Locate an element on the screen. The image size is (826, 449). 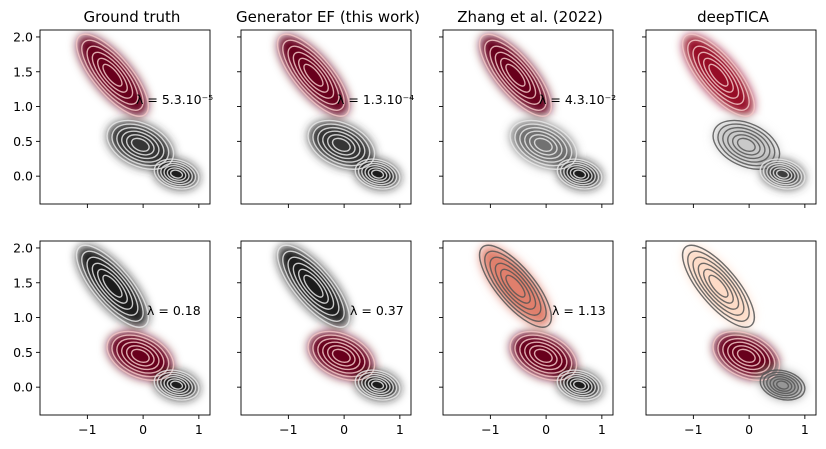
column-title-4: deepTICA is located at coordinates (733, 17).